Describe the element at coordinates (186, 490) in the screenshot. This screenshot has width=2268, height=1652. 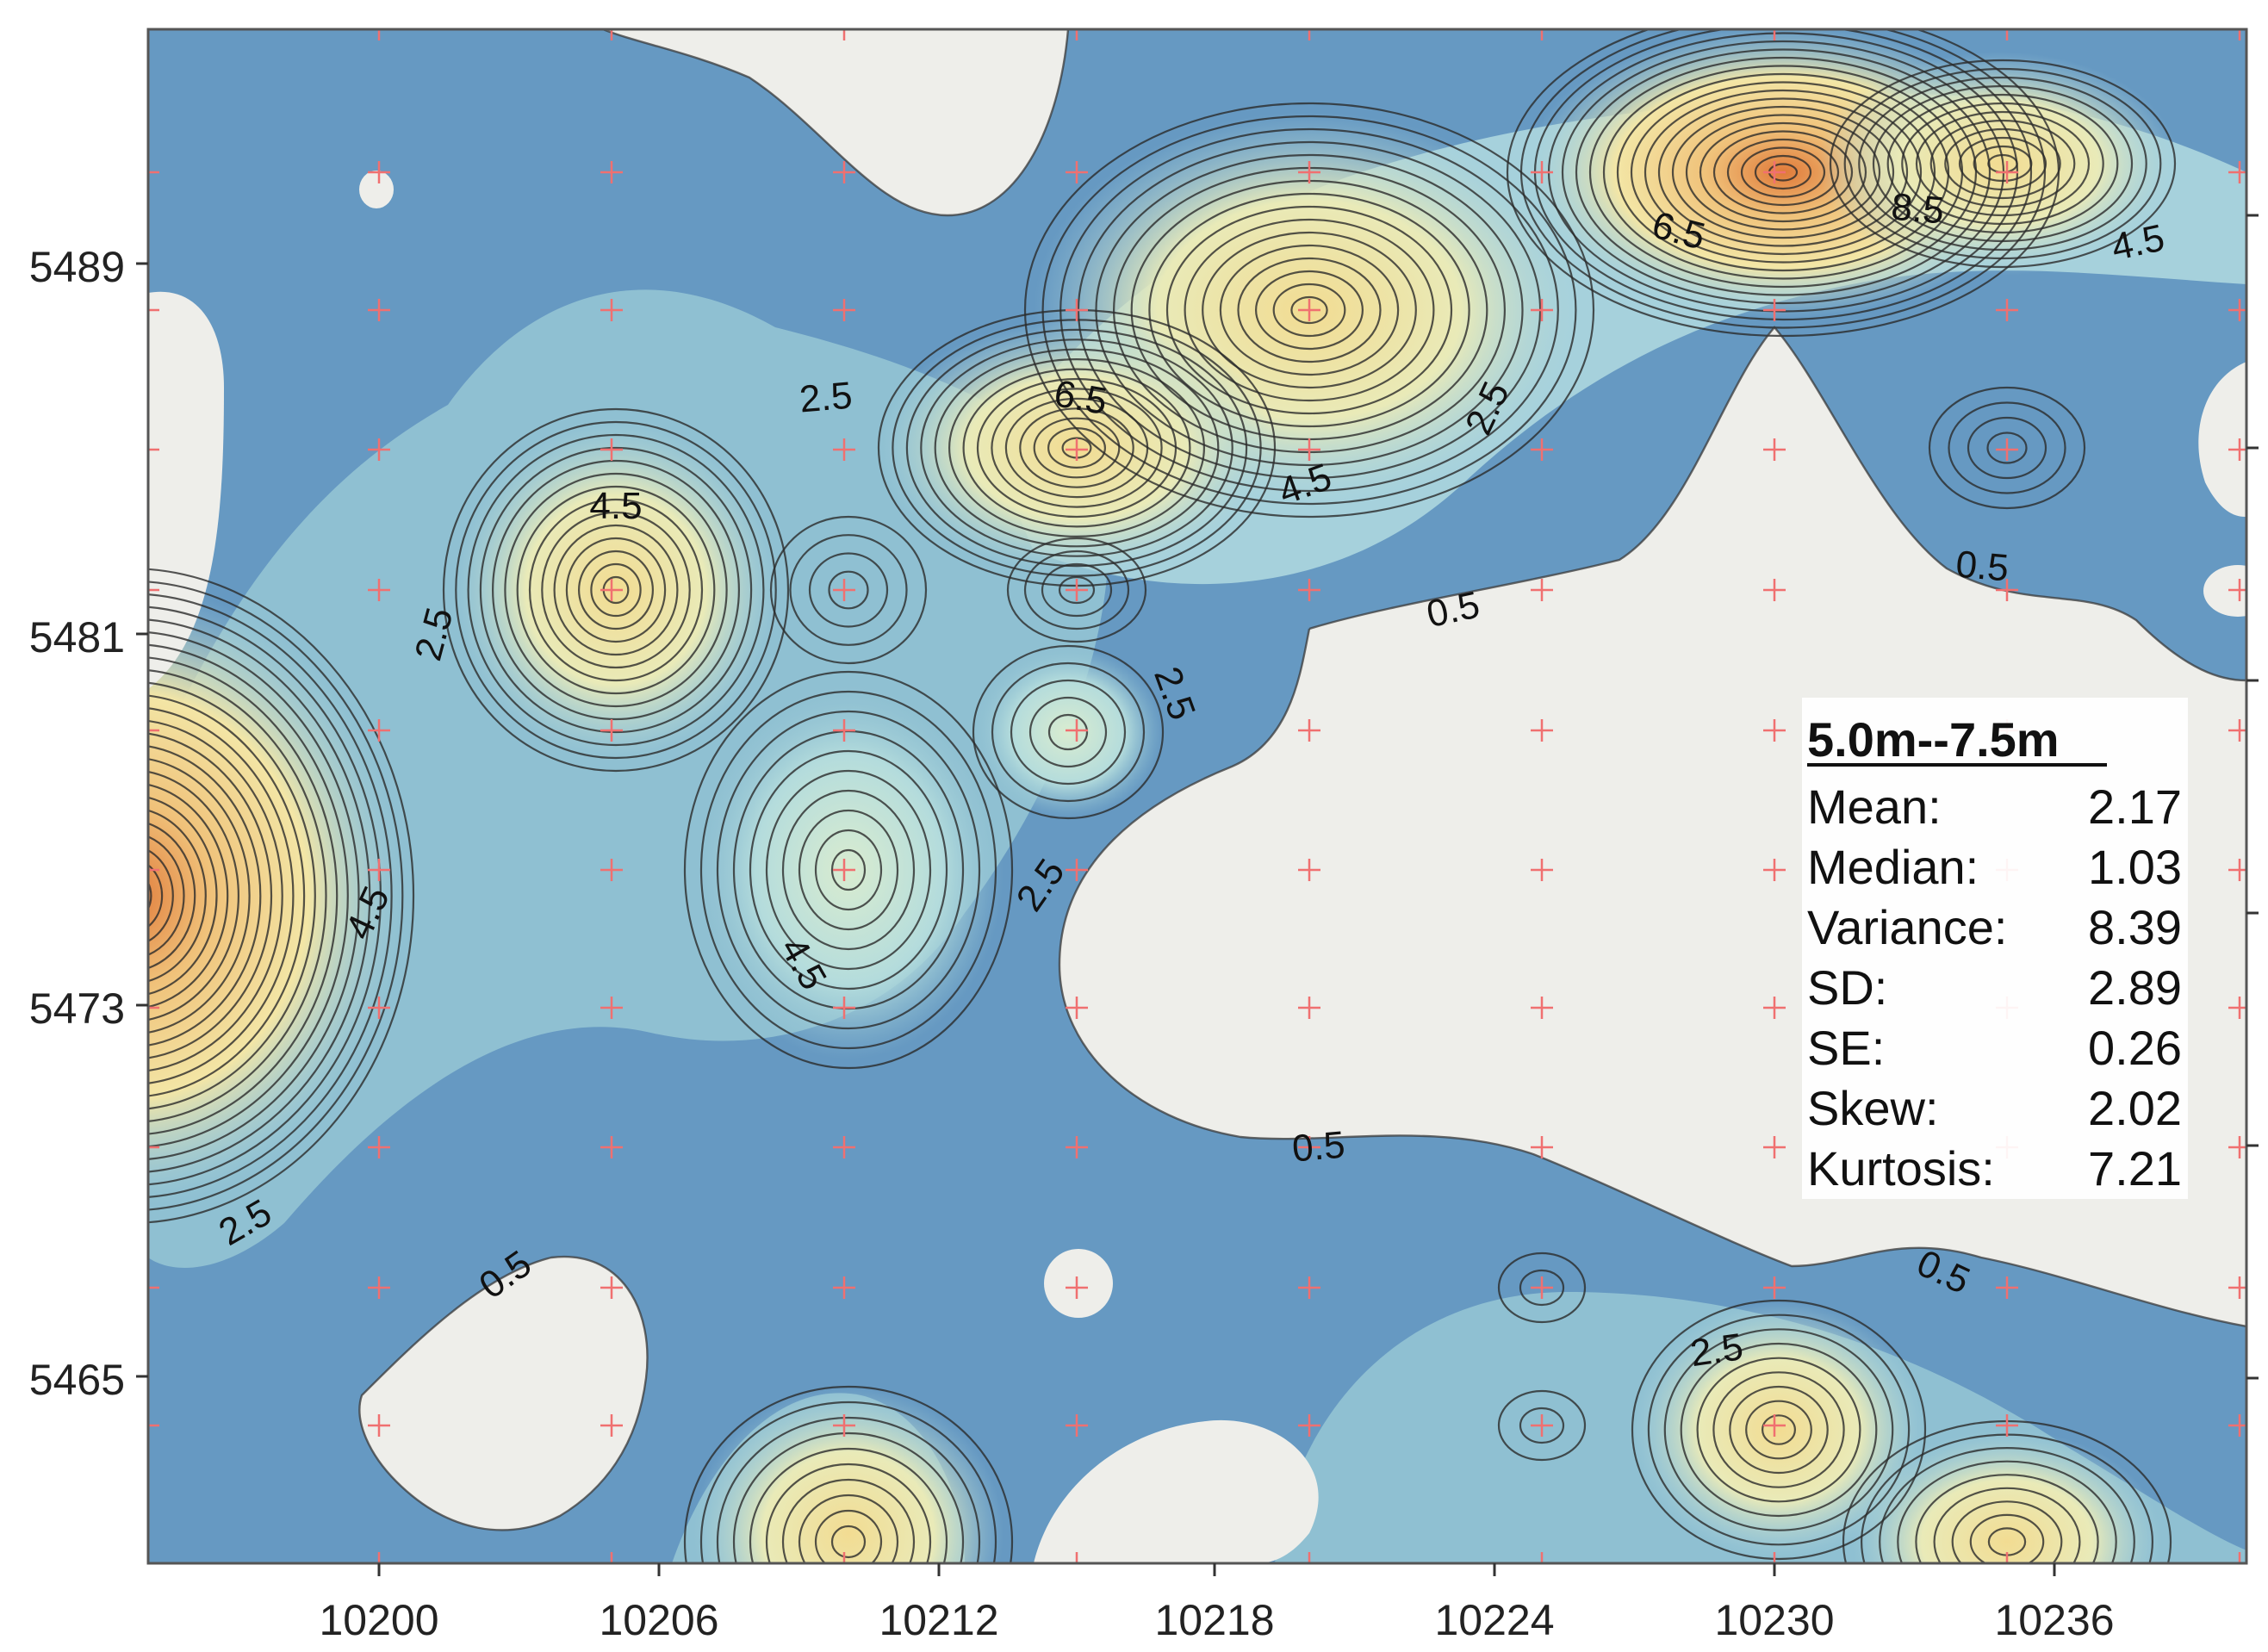
I see `empty-region-left` at that location.